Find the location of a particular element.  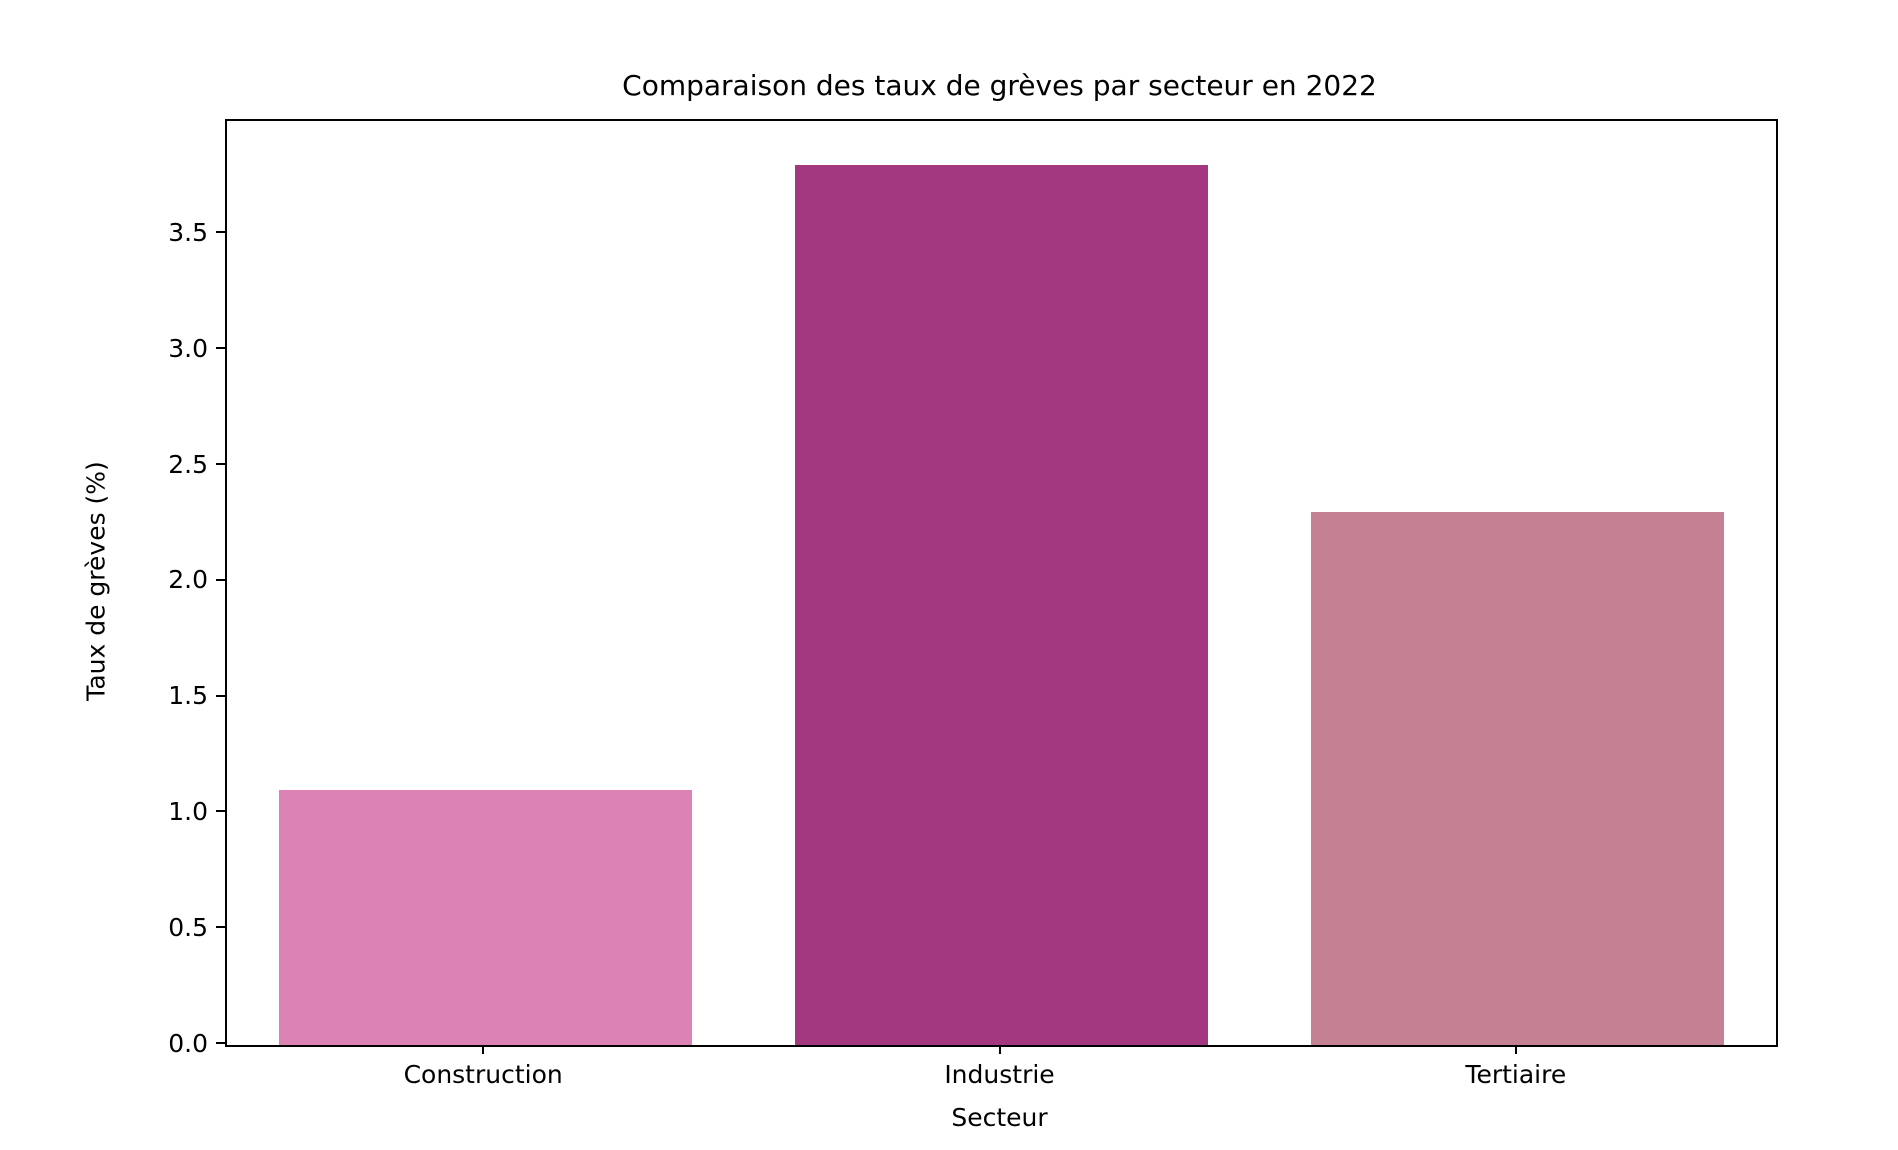

y-tick-label: 0.5 is located at coordinates (188, 927).